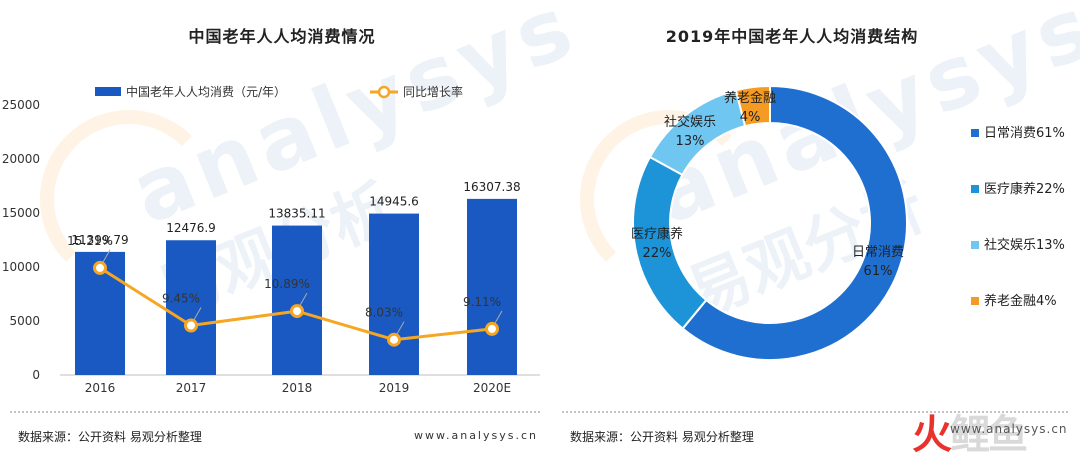 The image size is (1080, 460). What do you see at coordinates (492, 388) in the screenshot?
I see `x-tick-label-2020E: 2020E` at bounding box center [492, 388].